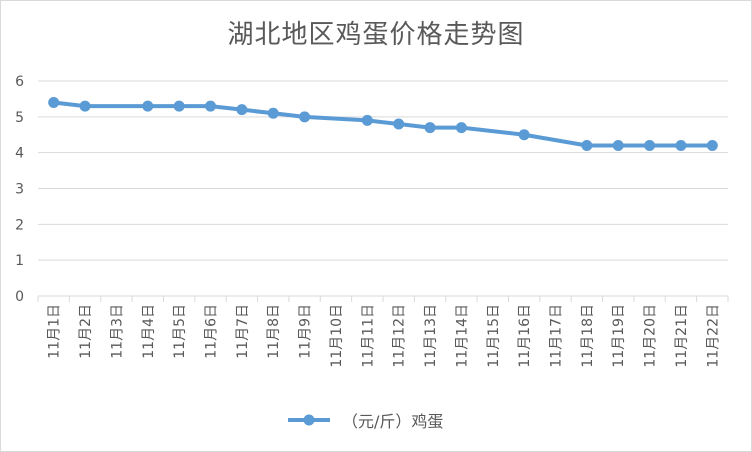 This screenshot has width=752, height=452. Describe the element at coordinates (588, 336) in the screenshot. I see `x-tick-label: 11月18日` at that location.